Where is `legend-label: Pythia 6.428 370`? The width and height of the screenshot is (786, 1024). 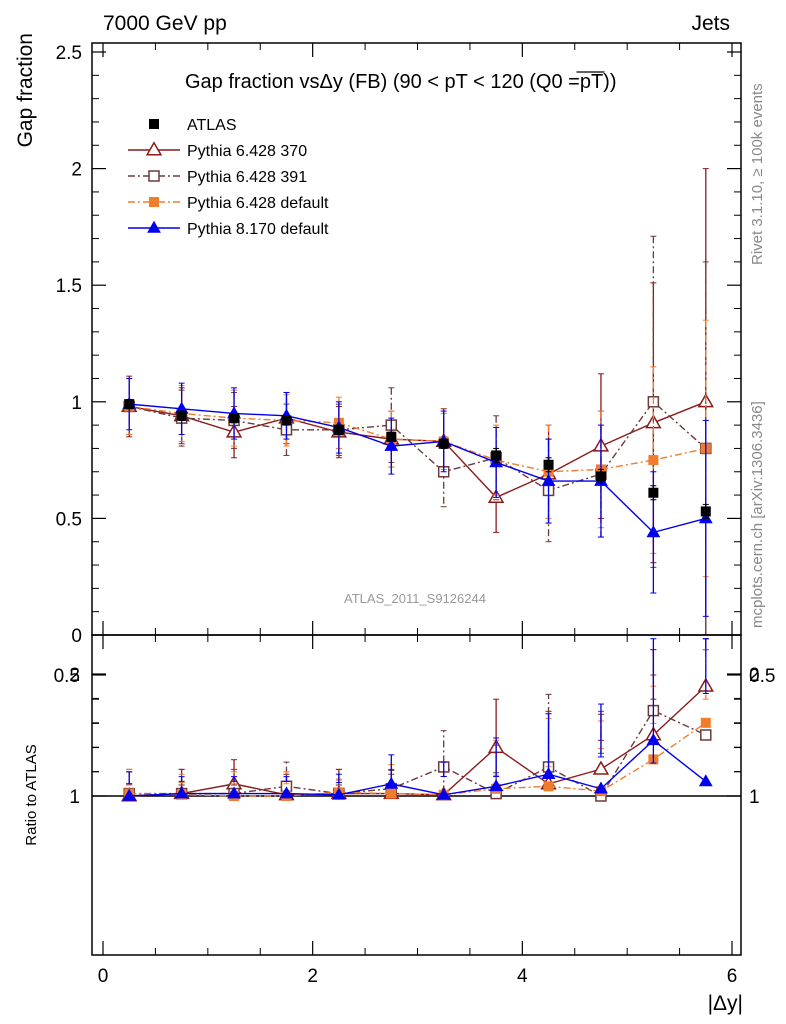
legend-label: Pythia 6.428 370 is located at coordinates (247, 151).